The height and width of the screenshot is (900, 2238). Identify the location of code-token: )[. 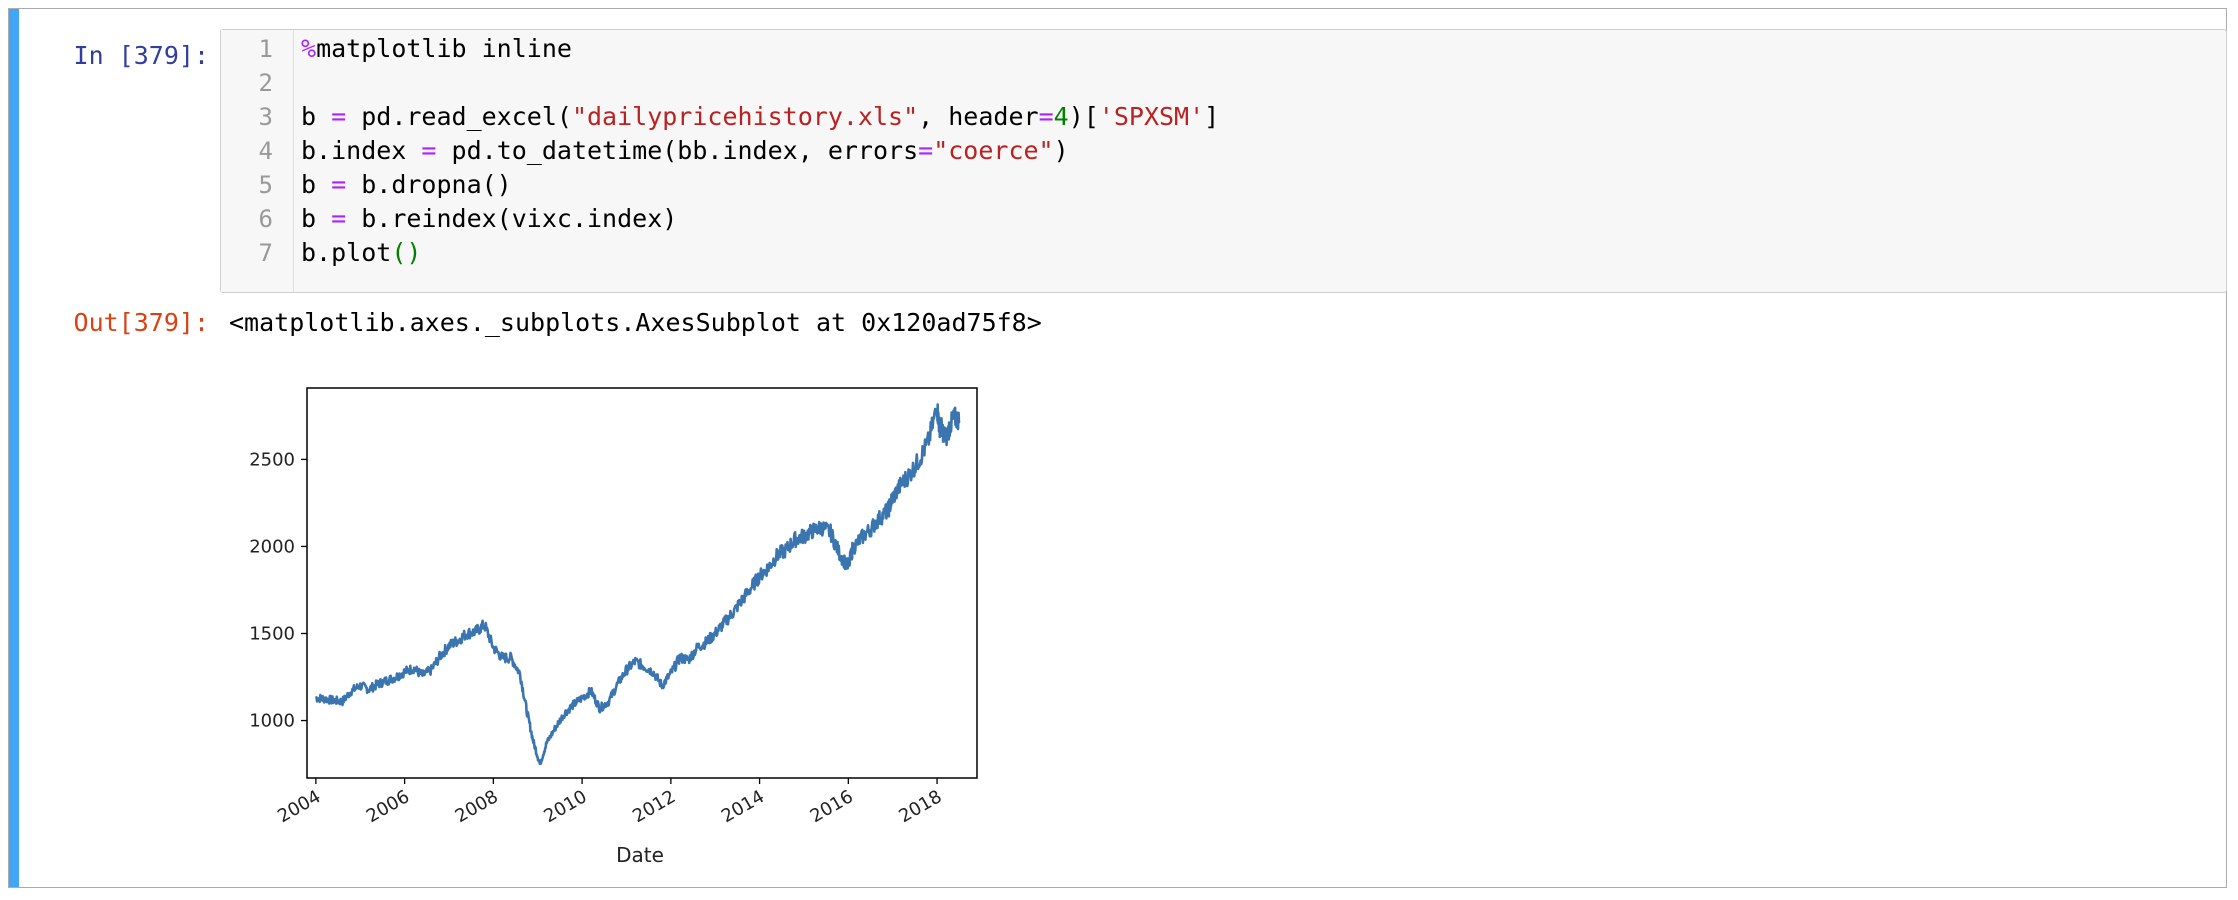
(1083, 116).